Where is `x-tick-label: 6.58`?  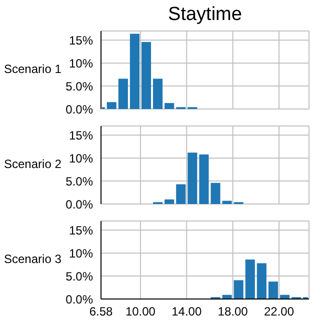 x-tick-label: 6.58 is located at coordinates (101, 311).